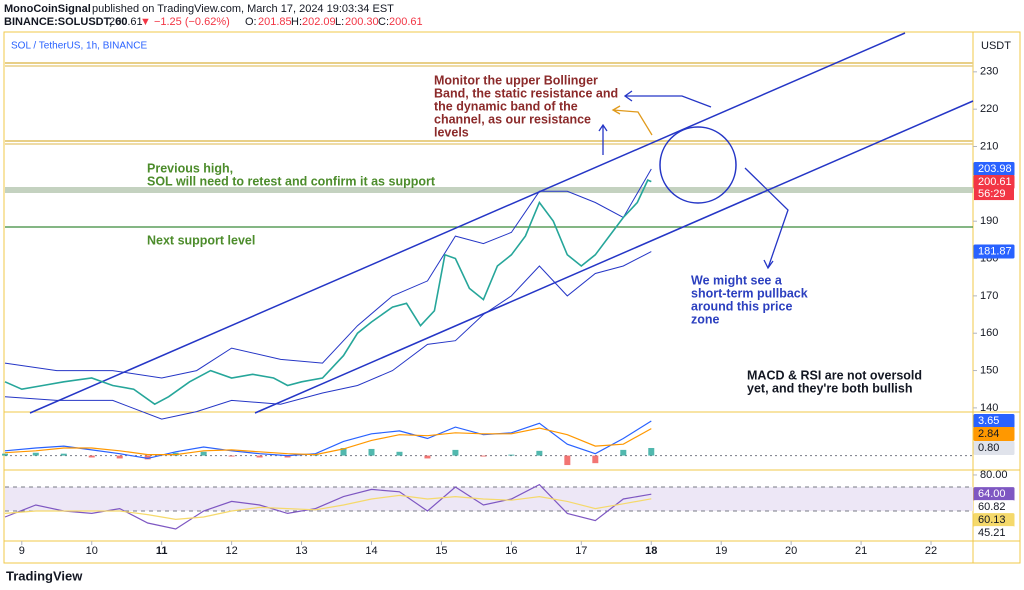  I want to click on open-label: O:, so click(251, 22).